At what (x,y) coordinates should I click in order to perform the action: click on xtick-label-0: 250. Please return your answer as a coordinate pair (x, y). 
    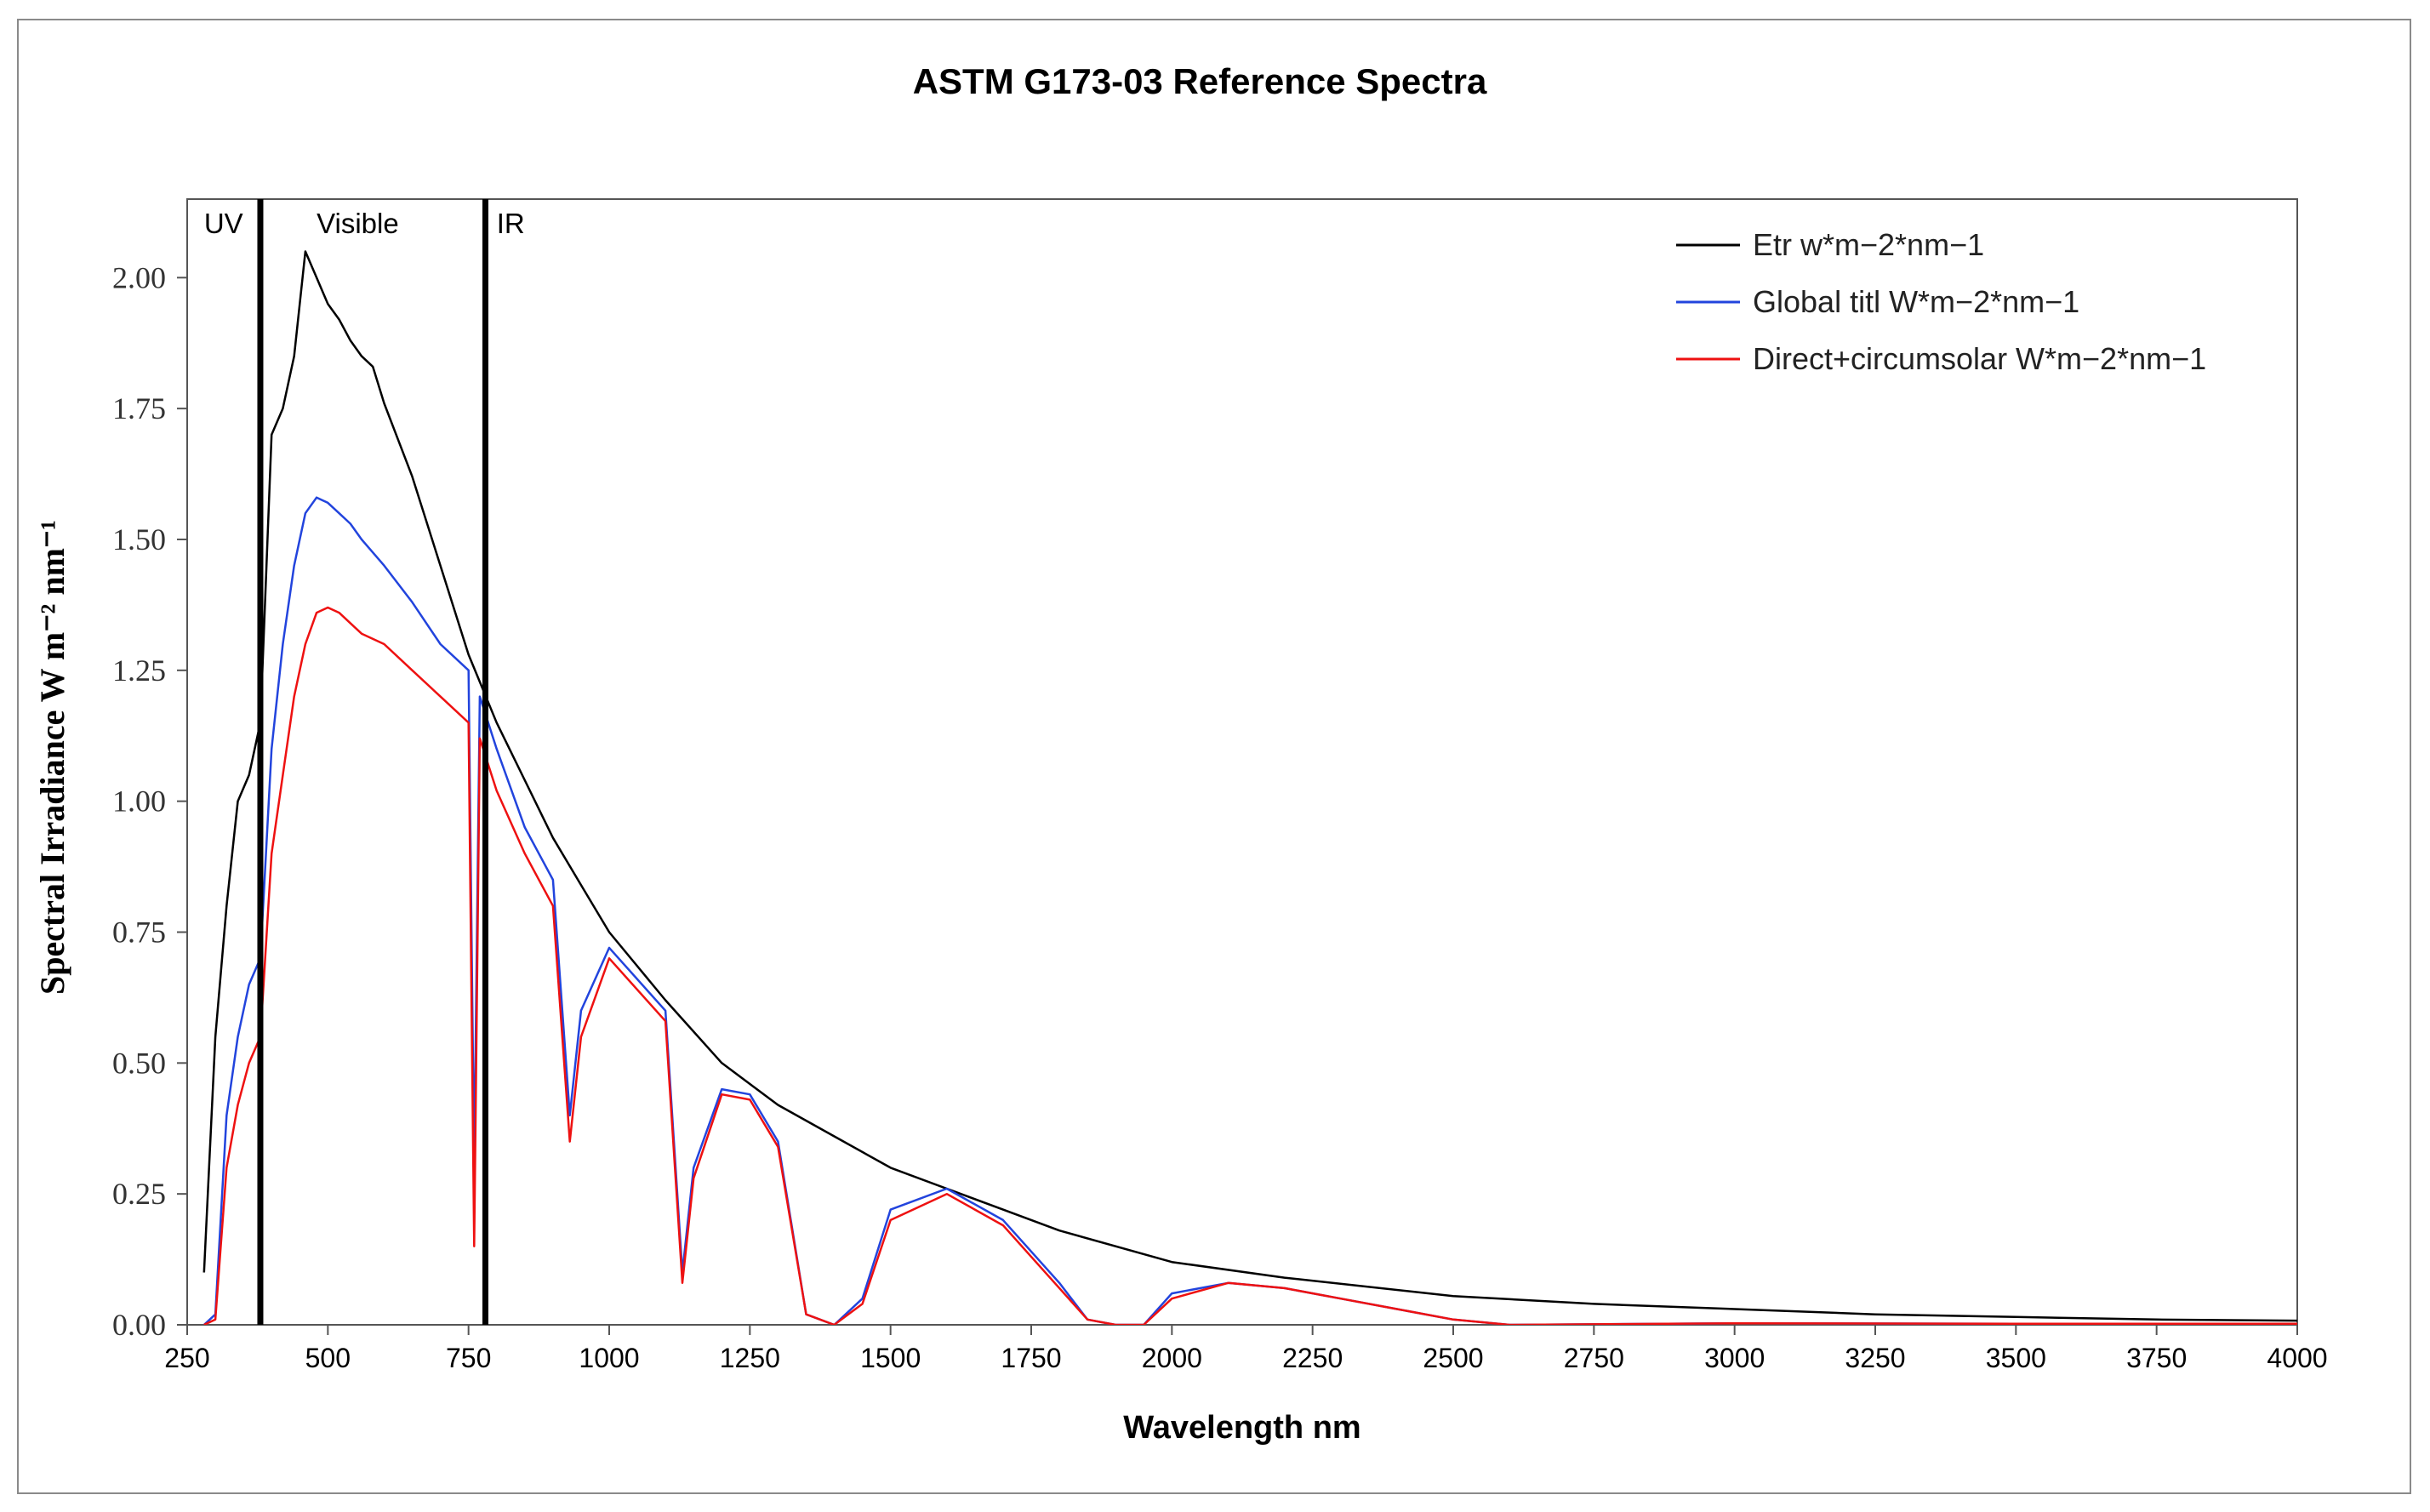
    Looking at the image, I should click on (186, 1358).